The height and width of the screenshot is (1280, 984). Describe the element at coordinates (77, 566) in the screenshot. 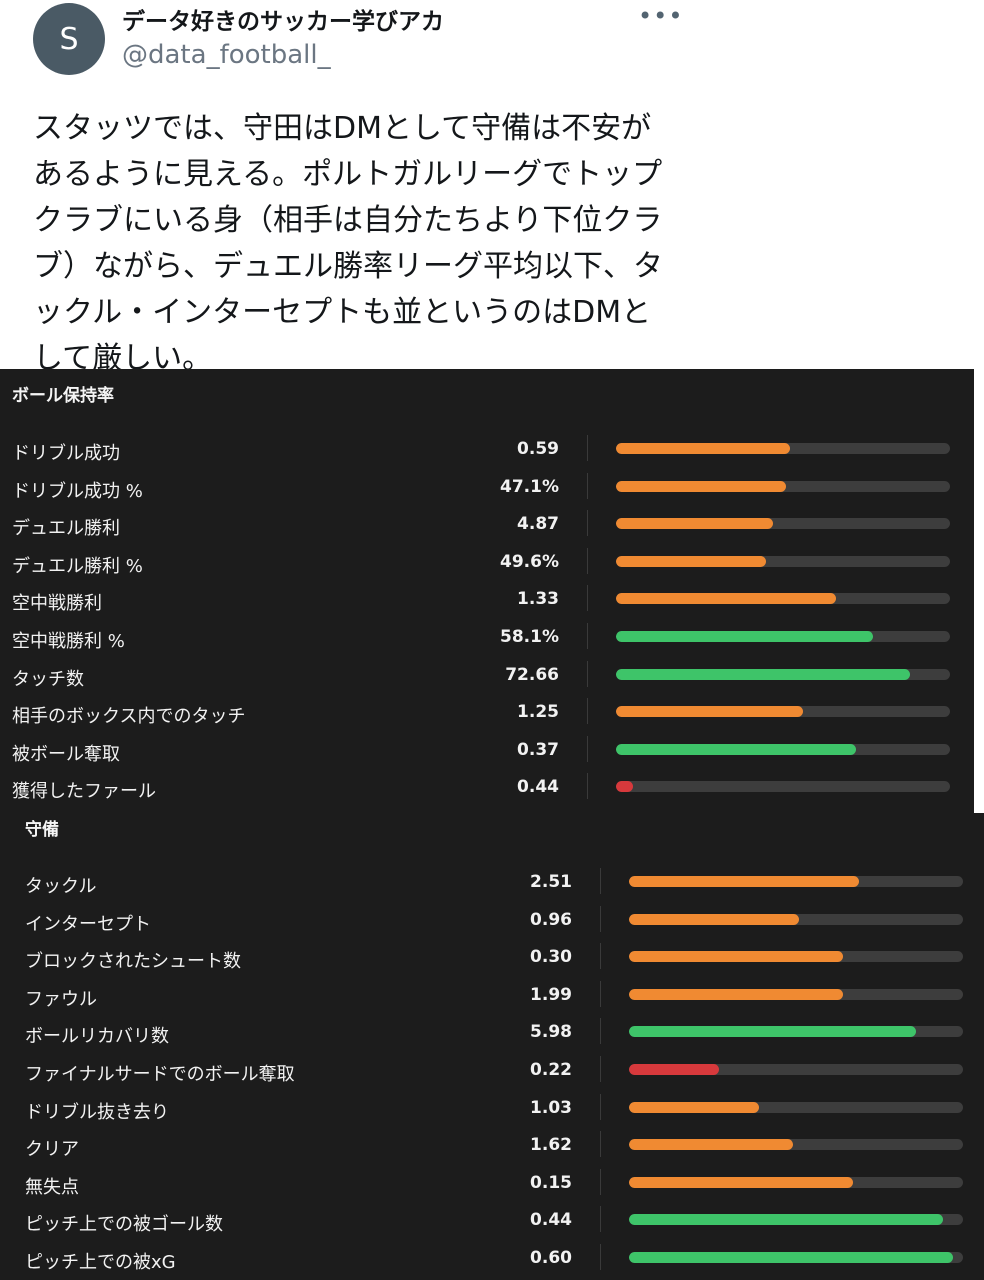

I see `stat-label: デュエル勝利 %` at that location.